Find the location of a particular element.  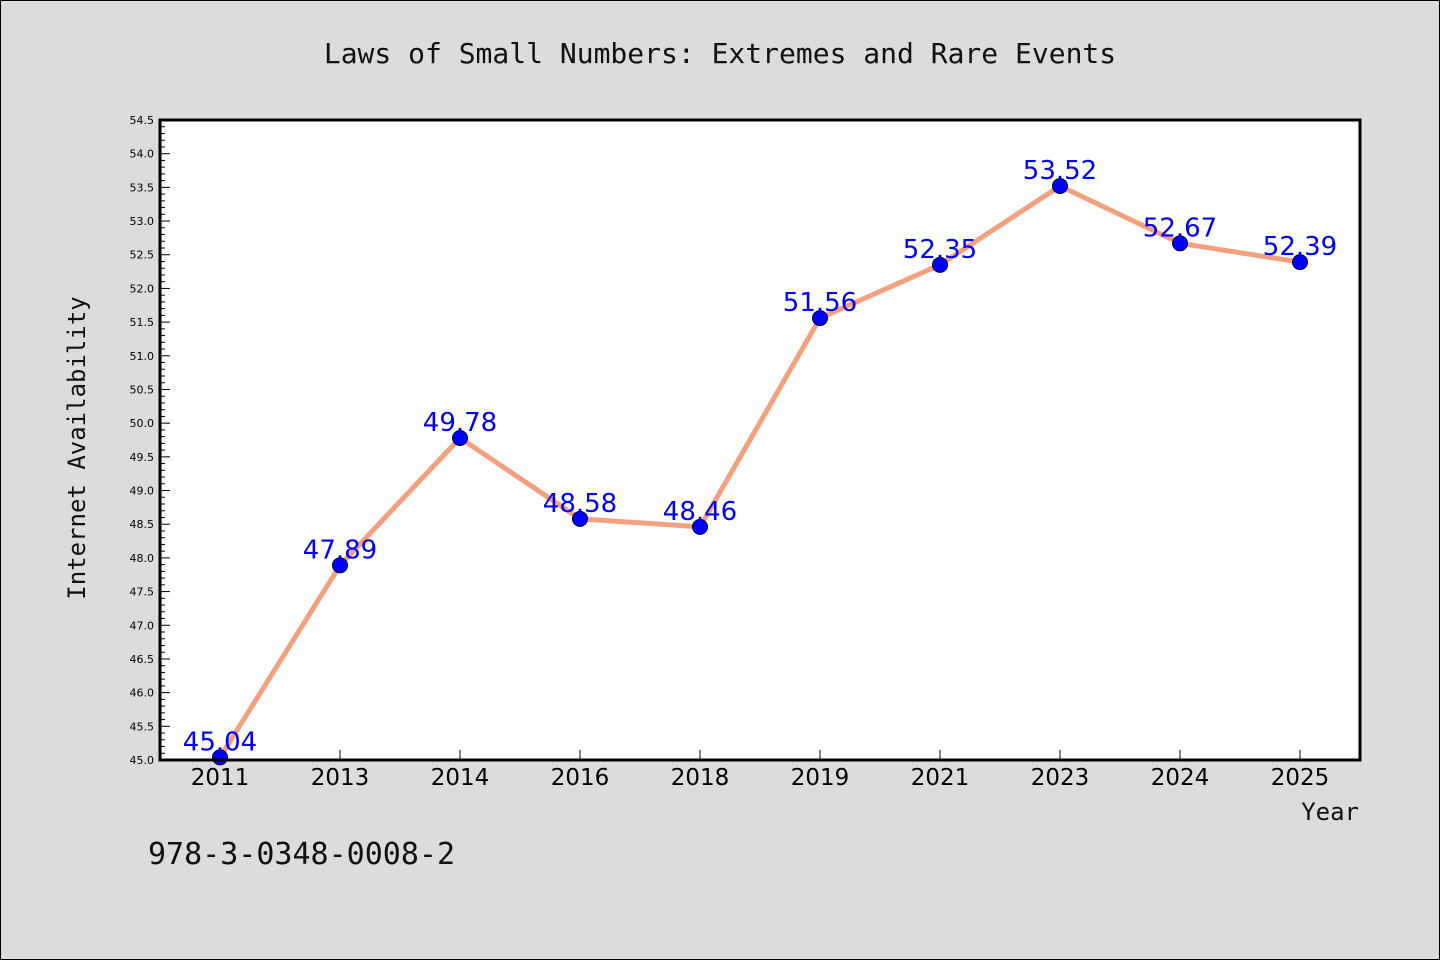

x-tick-label: 2021 is located at coordinates (940, 778).